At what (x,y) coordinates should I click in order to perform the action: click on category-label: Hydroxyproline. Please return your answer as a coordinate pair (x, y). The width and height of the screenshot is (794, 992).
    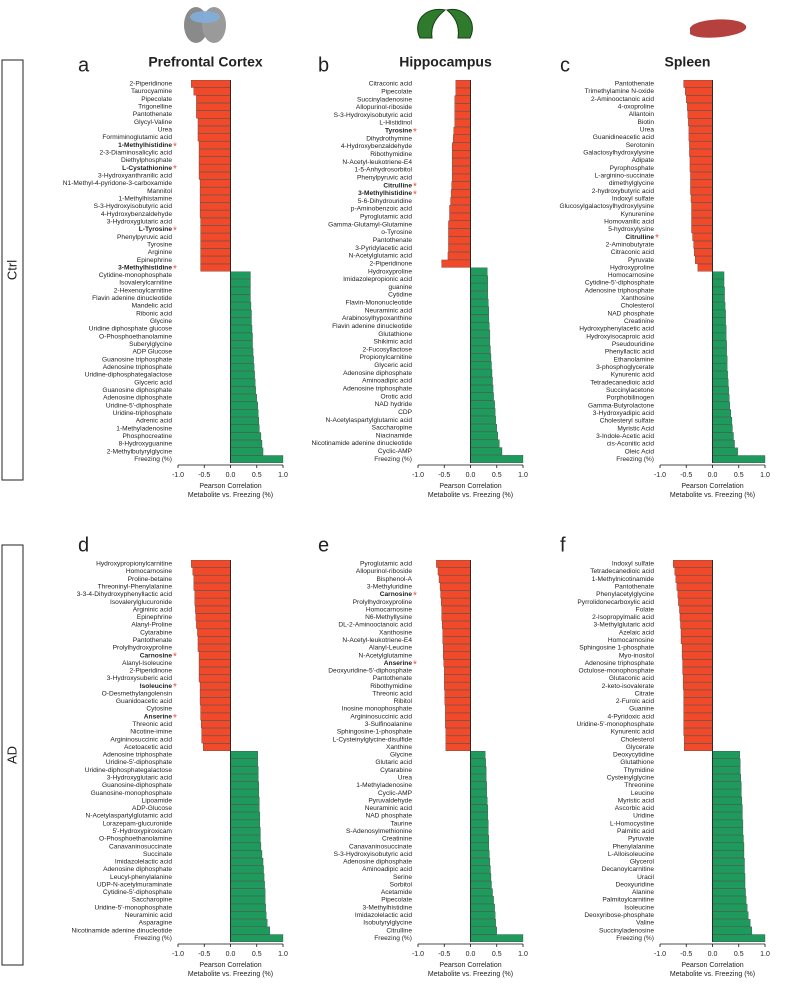
    Looking at the image, I should click on (632, 267).